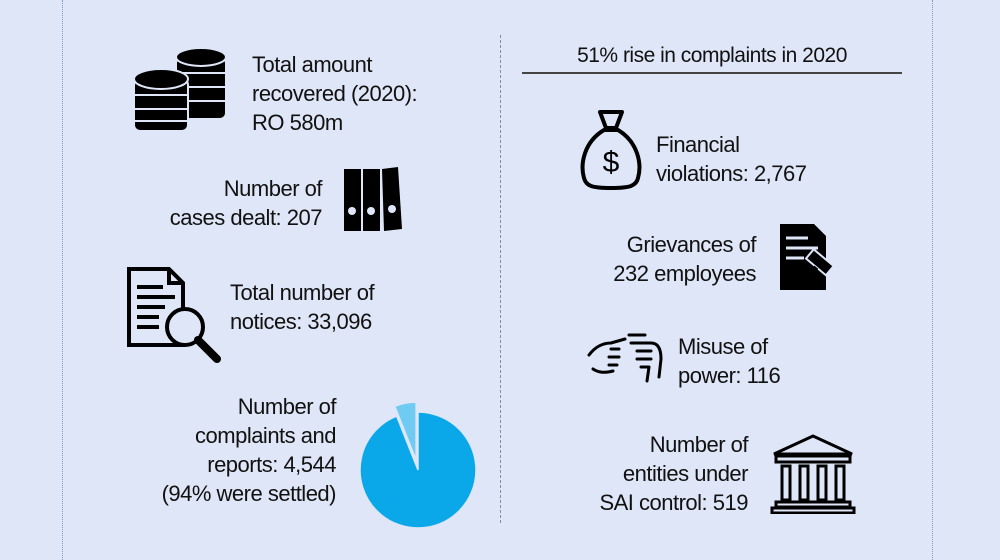 The width and height of the screenshot is (1000, 560). What do you see at coordinates (723, 346) in the screenshot?
I see `text-line: Misuse of` at bounding box center [723, 346].